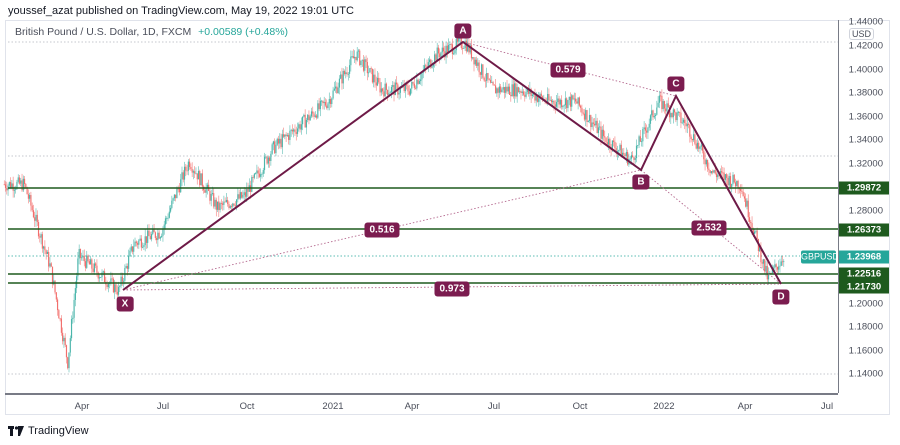 Image resolution: width=900 pixels, height=445 pixels. Describe the element at coordinates (463, 31) in the screenshot. I see `point-a-label: A` at that location.